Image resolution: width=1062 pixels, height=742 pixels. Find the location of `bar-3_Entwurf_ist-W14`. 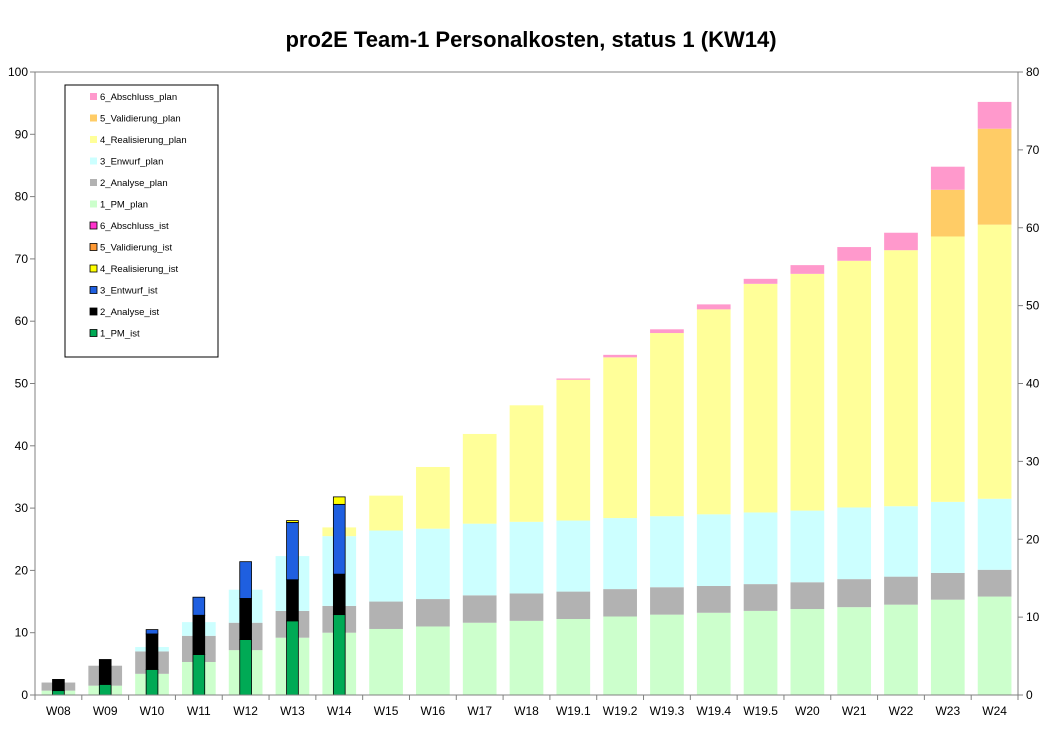

bar-3_Entwurf_ist-W14 is located at coordinates (339, 539).